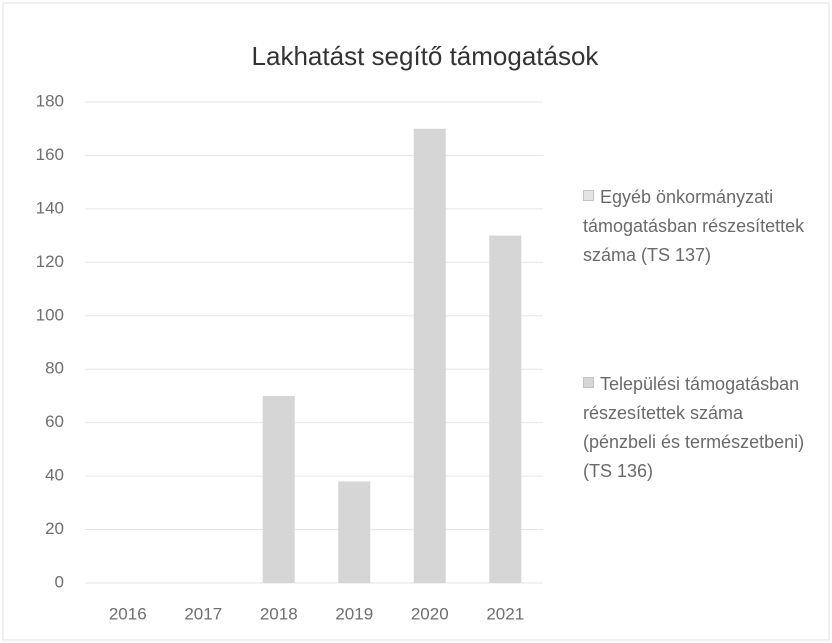 The width and height of the screenshot is (832, 643). What do you see at coordinates (354, 613) in the screenshot?
I see `x-tick-label: 2019` at bounding box center [354, 613].